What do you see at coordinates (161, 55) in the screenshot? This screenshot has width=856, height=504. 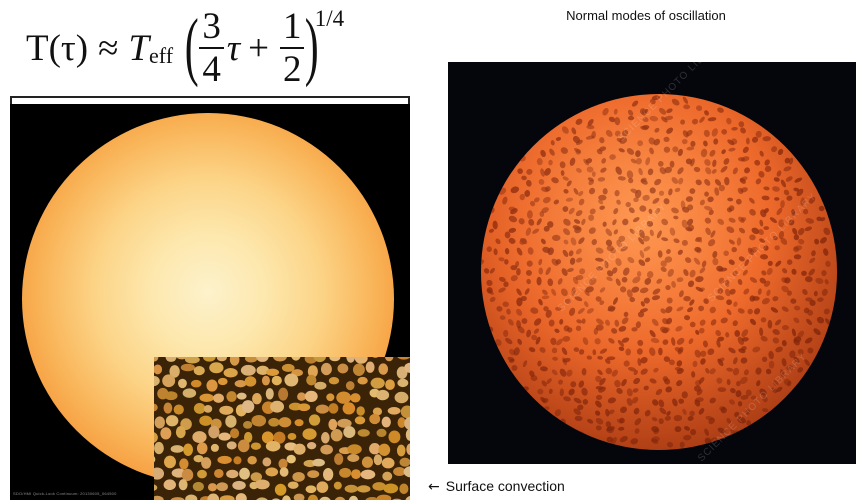 I see `formula-t-subscript: eff` at bounding box center [161, 55].